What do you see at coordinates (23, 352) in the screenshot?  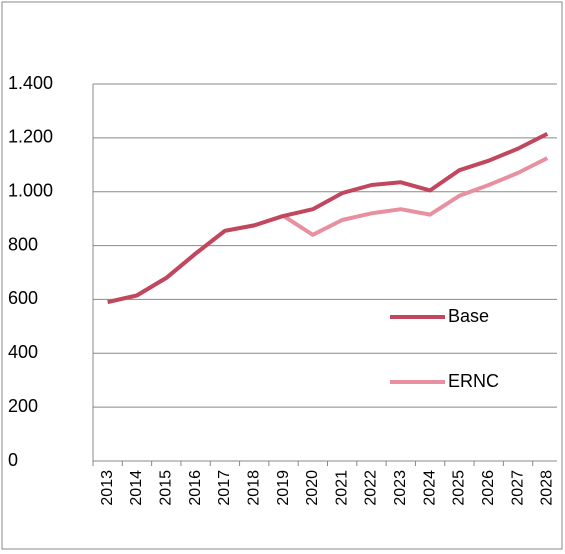 I see `y-tick-label: 400` at bounding box center [23, 352].